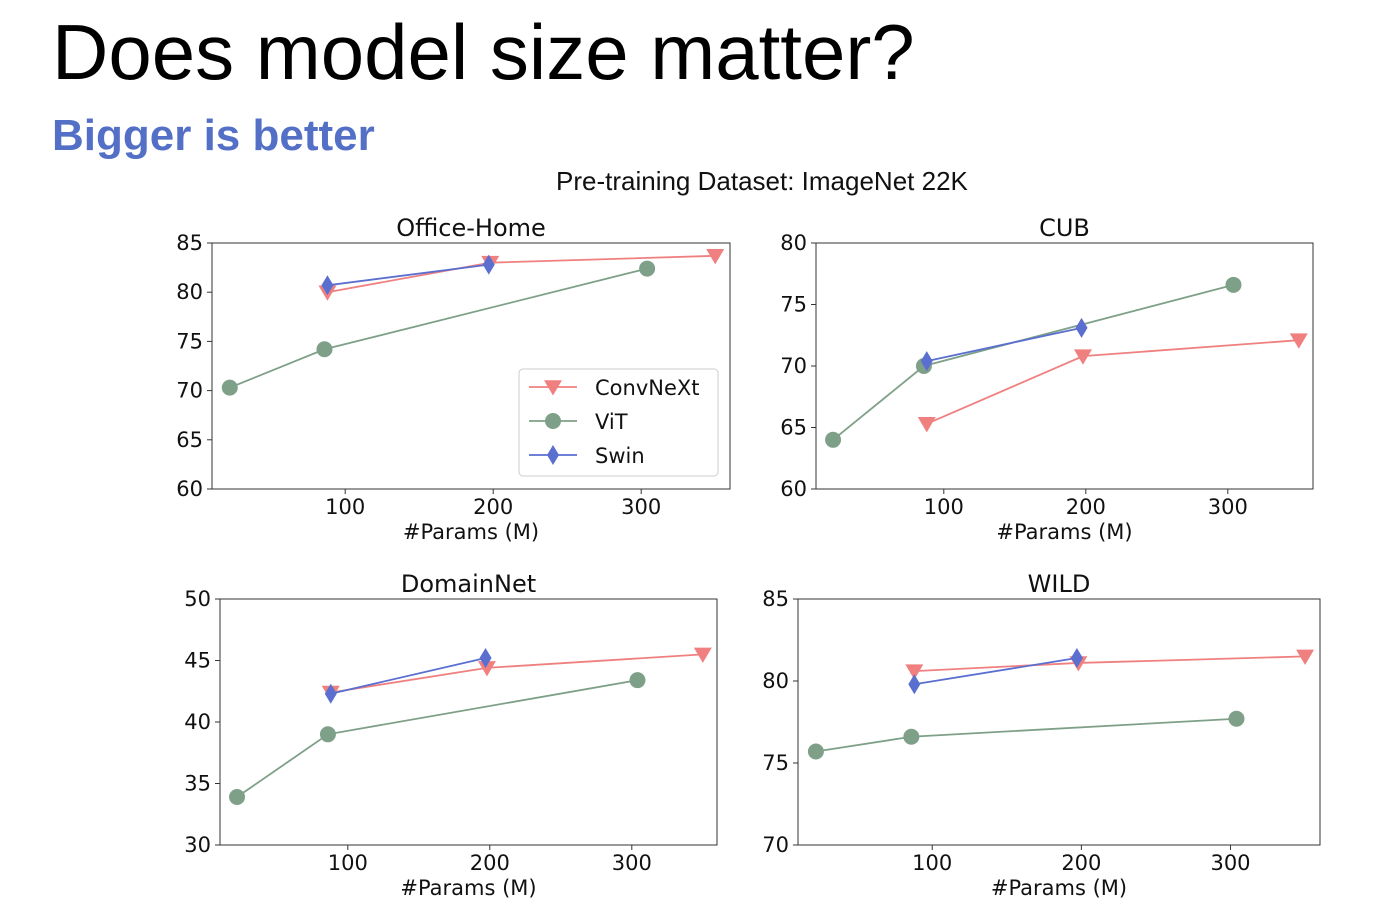  Describe the element at coordinates (1059, 584) in the screenshot. I see `chart-title: WILD` at that location.